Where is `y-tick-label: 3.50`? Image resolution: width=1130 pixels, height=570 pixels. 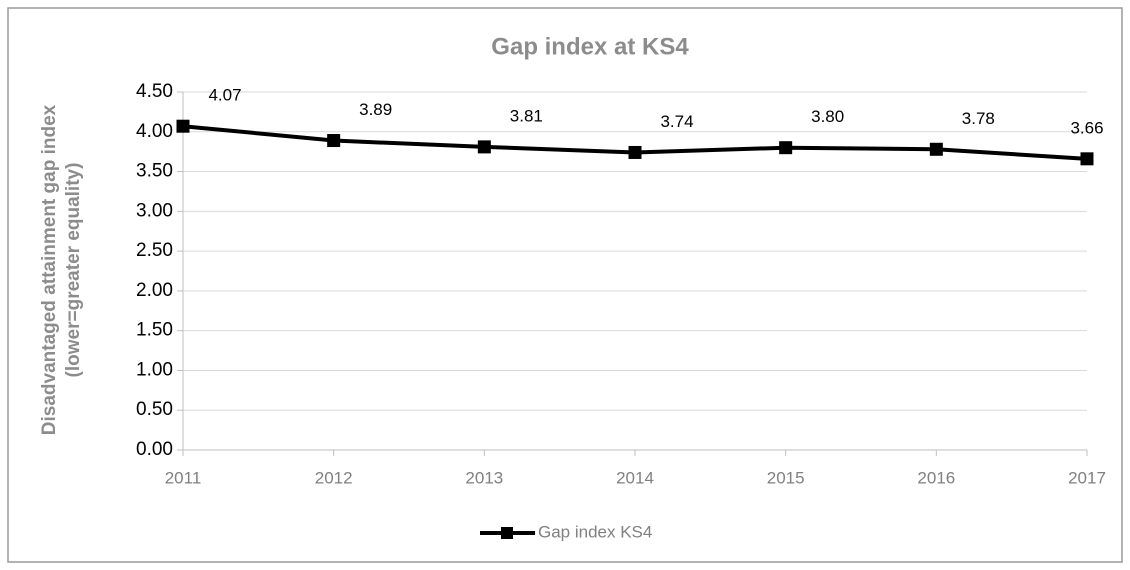 y-tick-label: 3.50 is located at coordinates (154, 171).